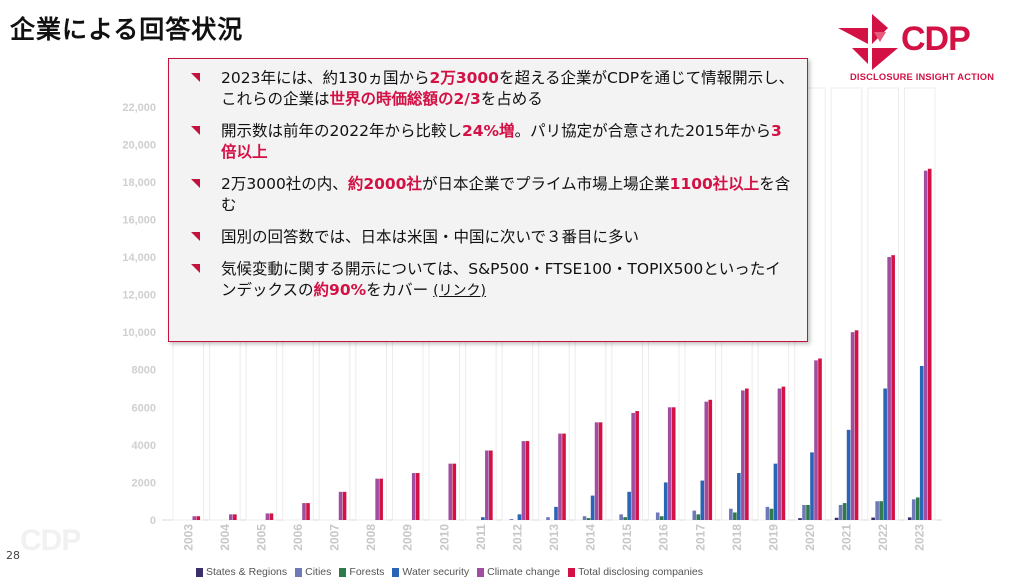  Describe the element at coordinates (920, 537) in the screenshot. I see `x-tick-label: 2023` at that location.